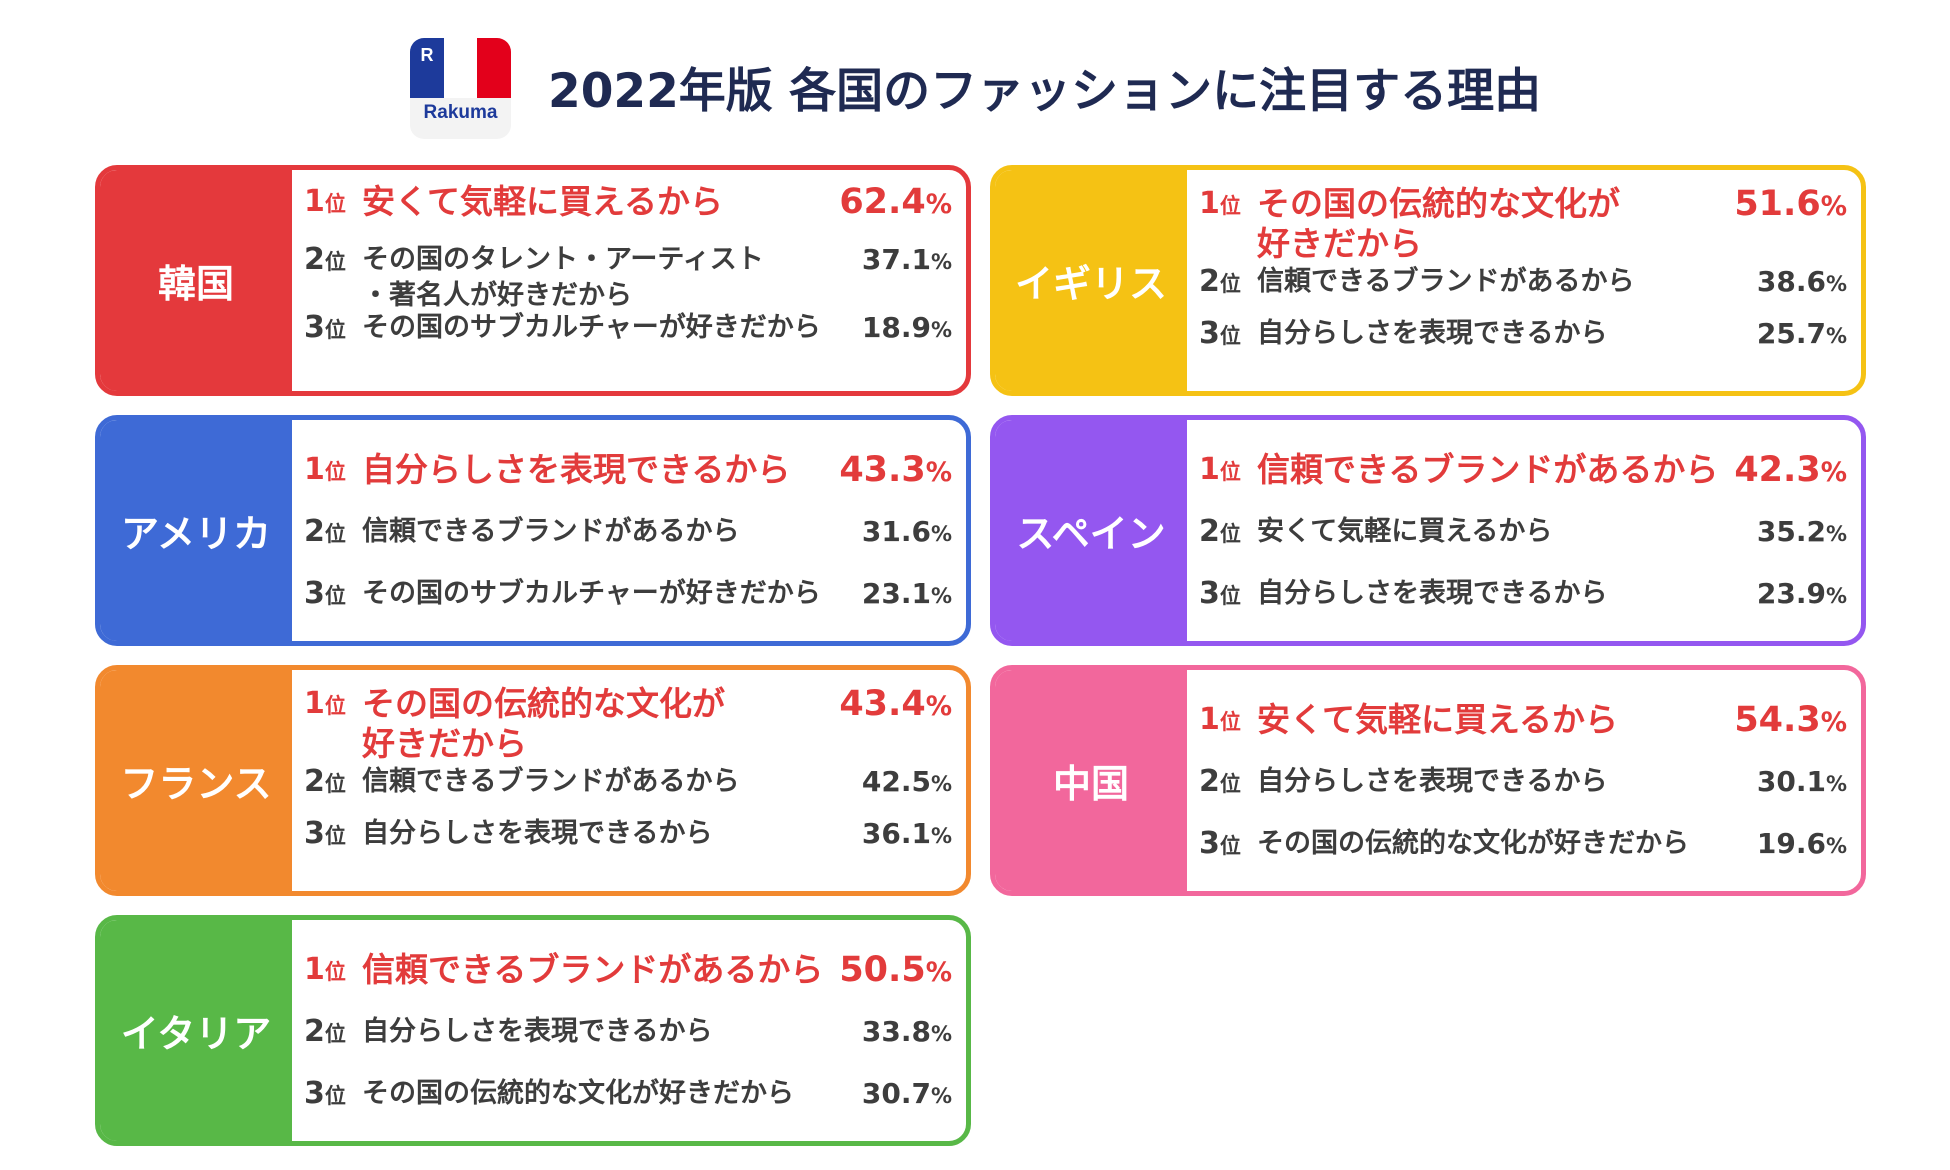 The width and height of the screenshot is (1950, 1170). What do you see at coordinates (1791, 781) in the screenshot?
I see `percentage-number: 30.1` at bounding box center [1791, 781].